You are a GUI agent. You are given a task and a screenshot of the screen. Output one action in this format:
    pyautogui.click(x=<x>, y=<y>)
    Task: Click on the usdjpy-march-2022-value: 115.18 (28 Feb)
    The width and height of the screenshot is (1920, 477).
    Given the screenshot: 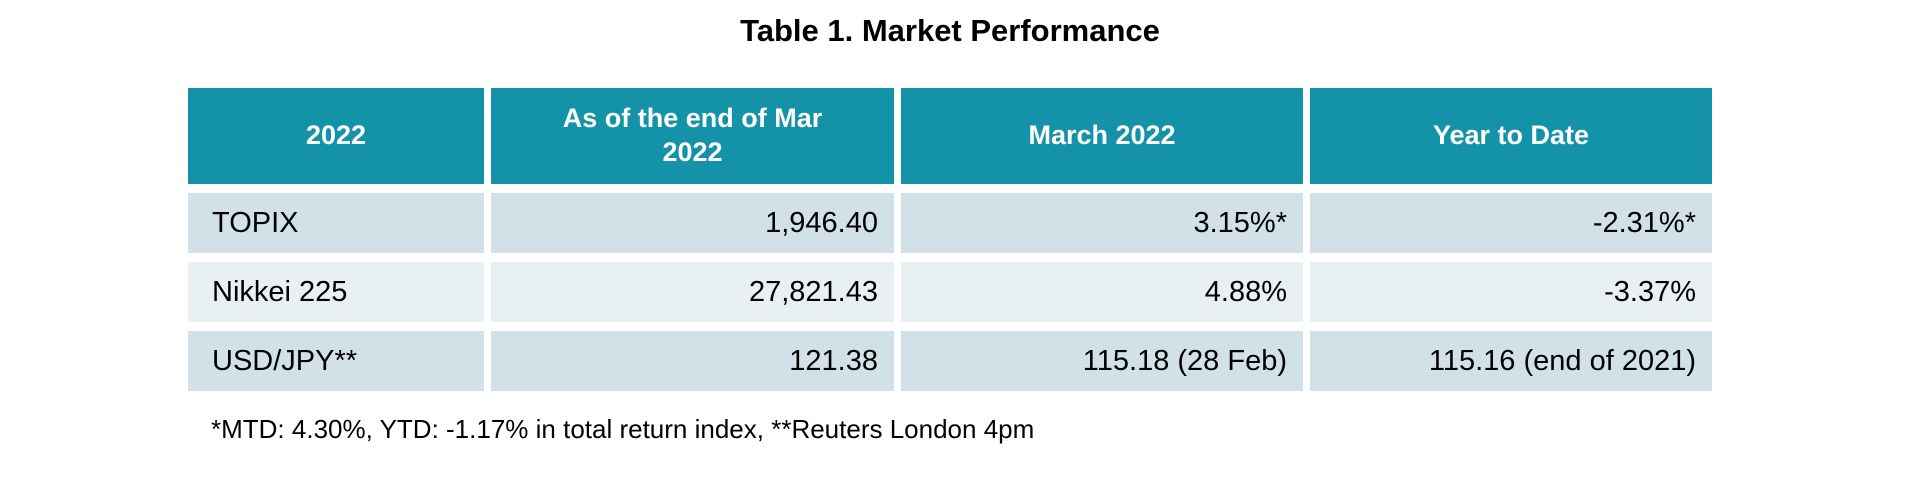 What is the action you would take?
    pyautogui.click(x=1102, y=361)
    